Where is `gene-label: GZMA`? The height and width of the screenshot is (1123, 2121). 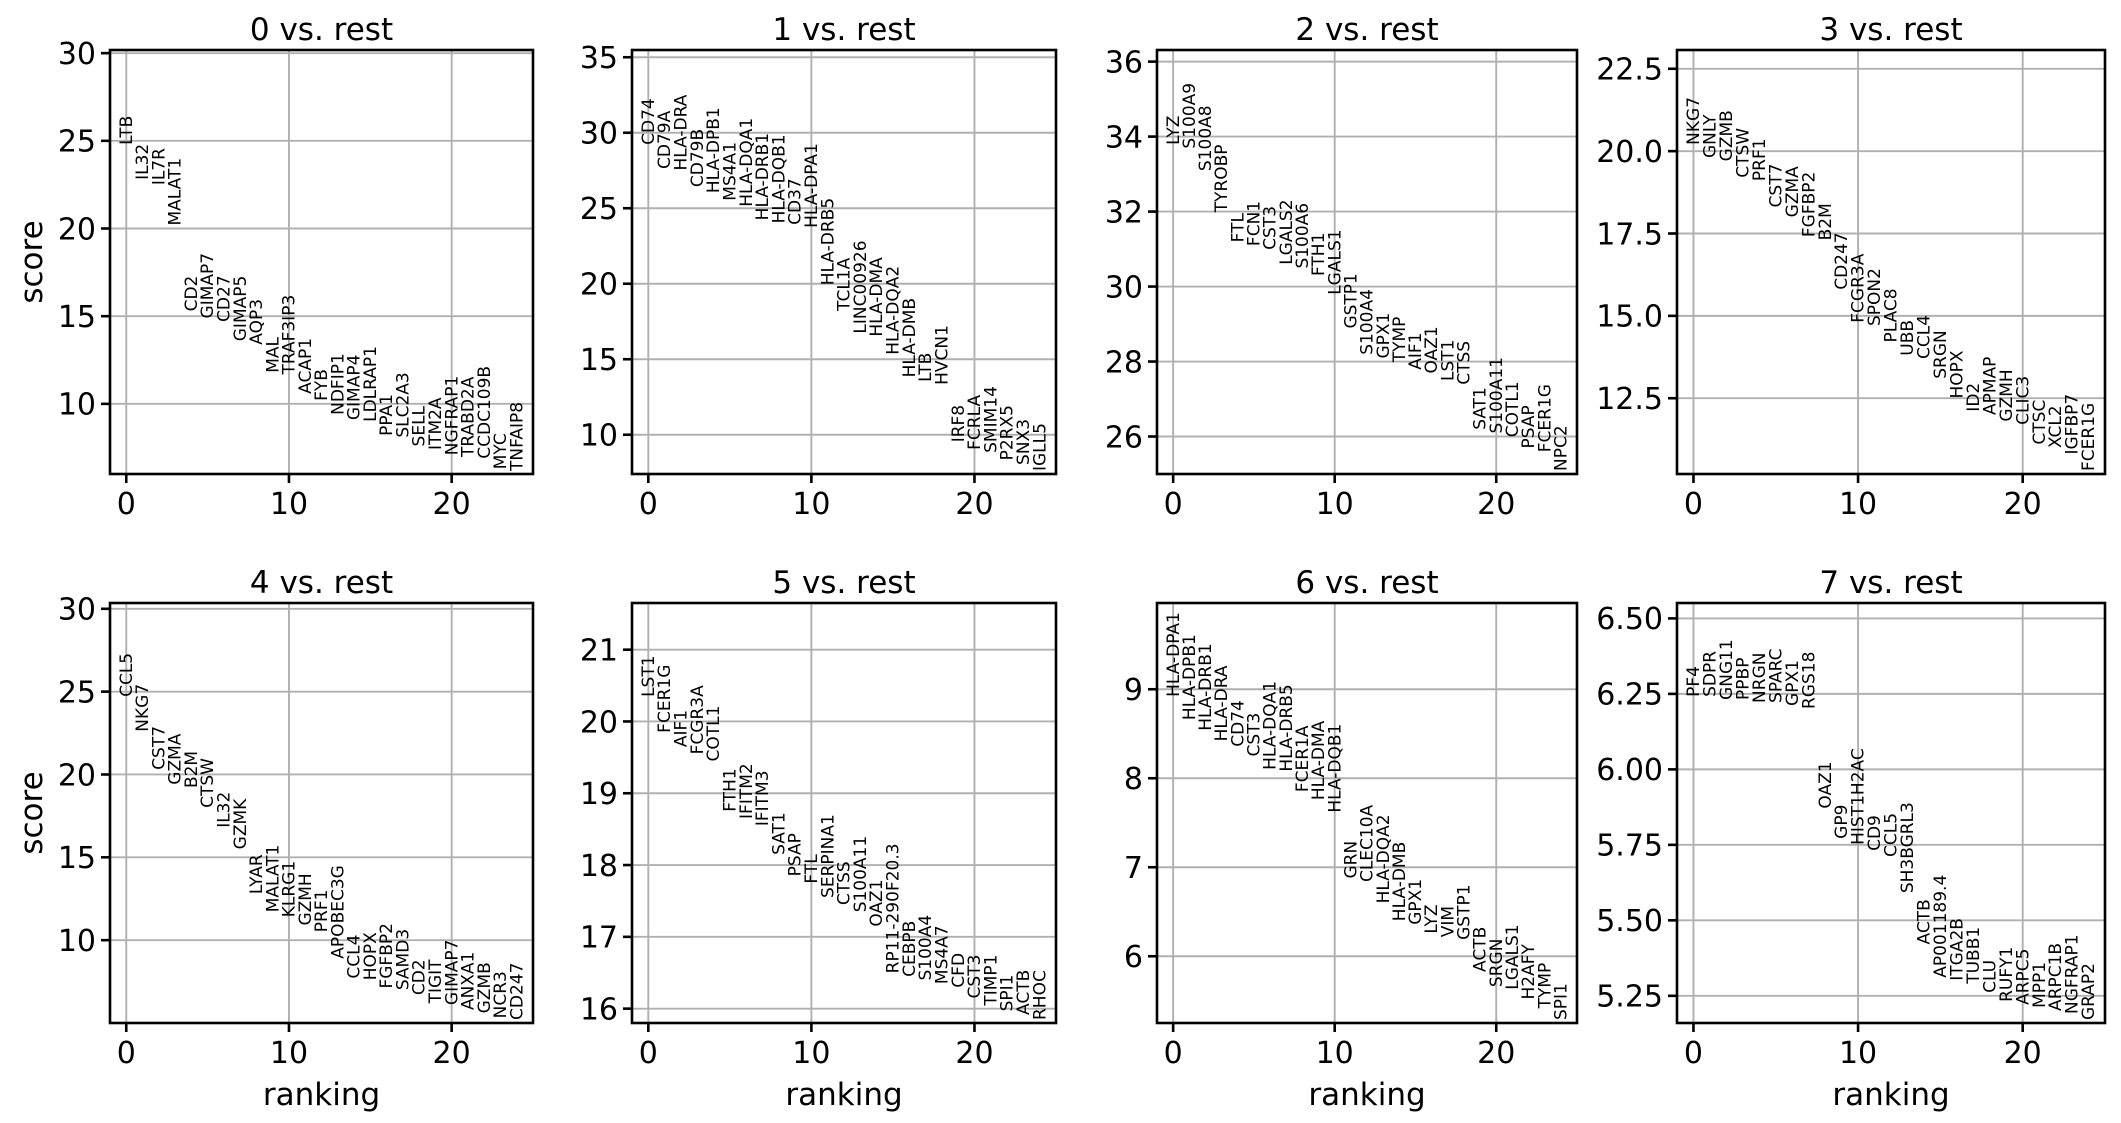
gene-label: GZMA is located at coordinates (1793, 191).